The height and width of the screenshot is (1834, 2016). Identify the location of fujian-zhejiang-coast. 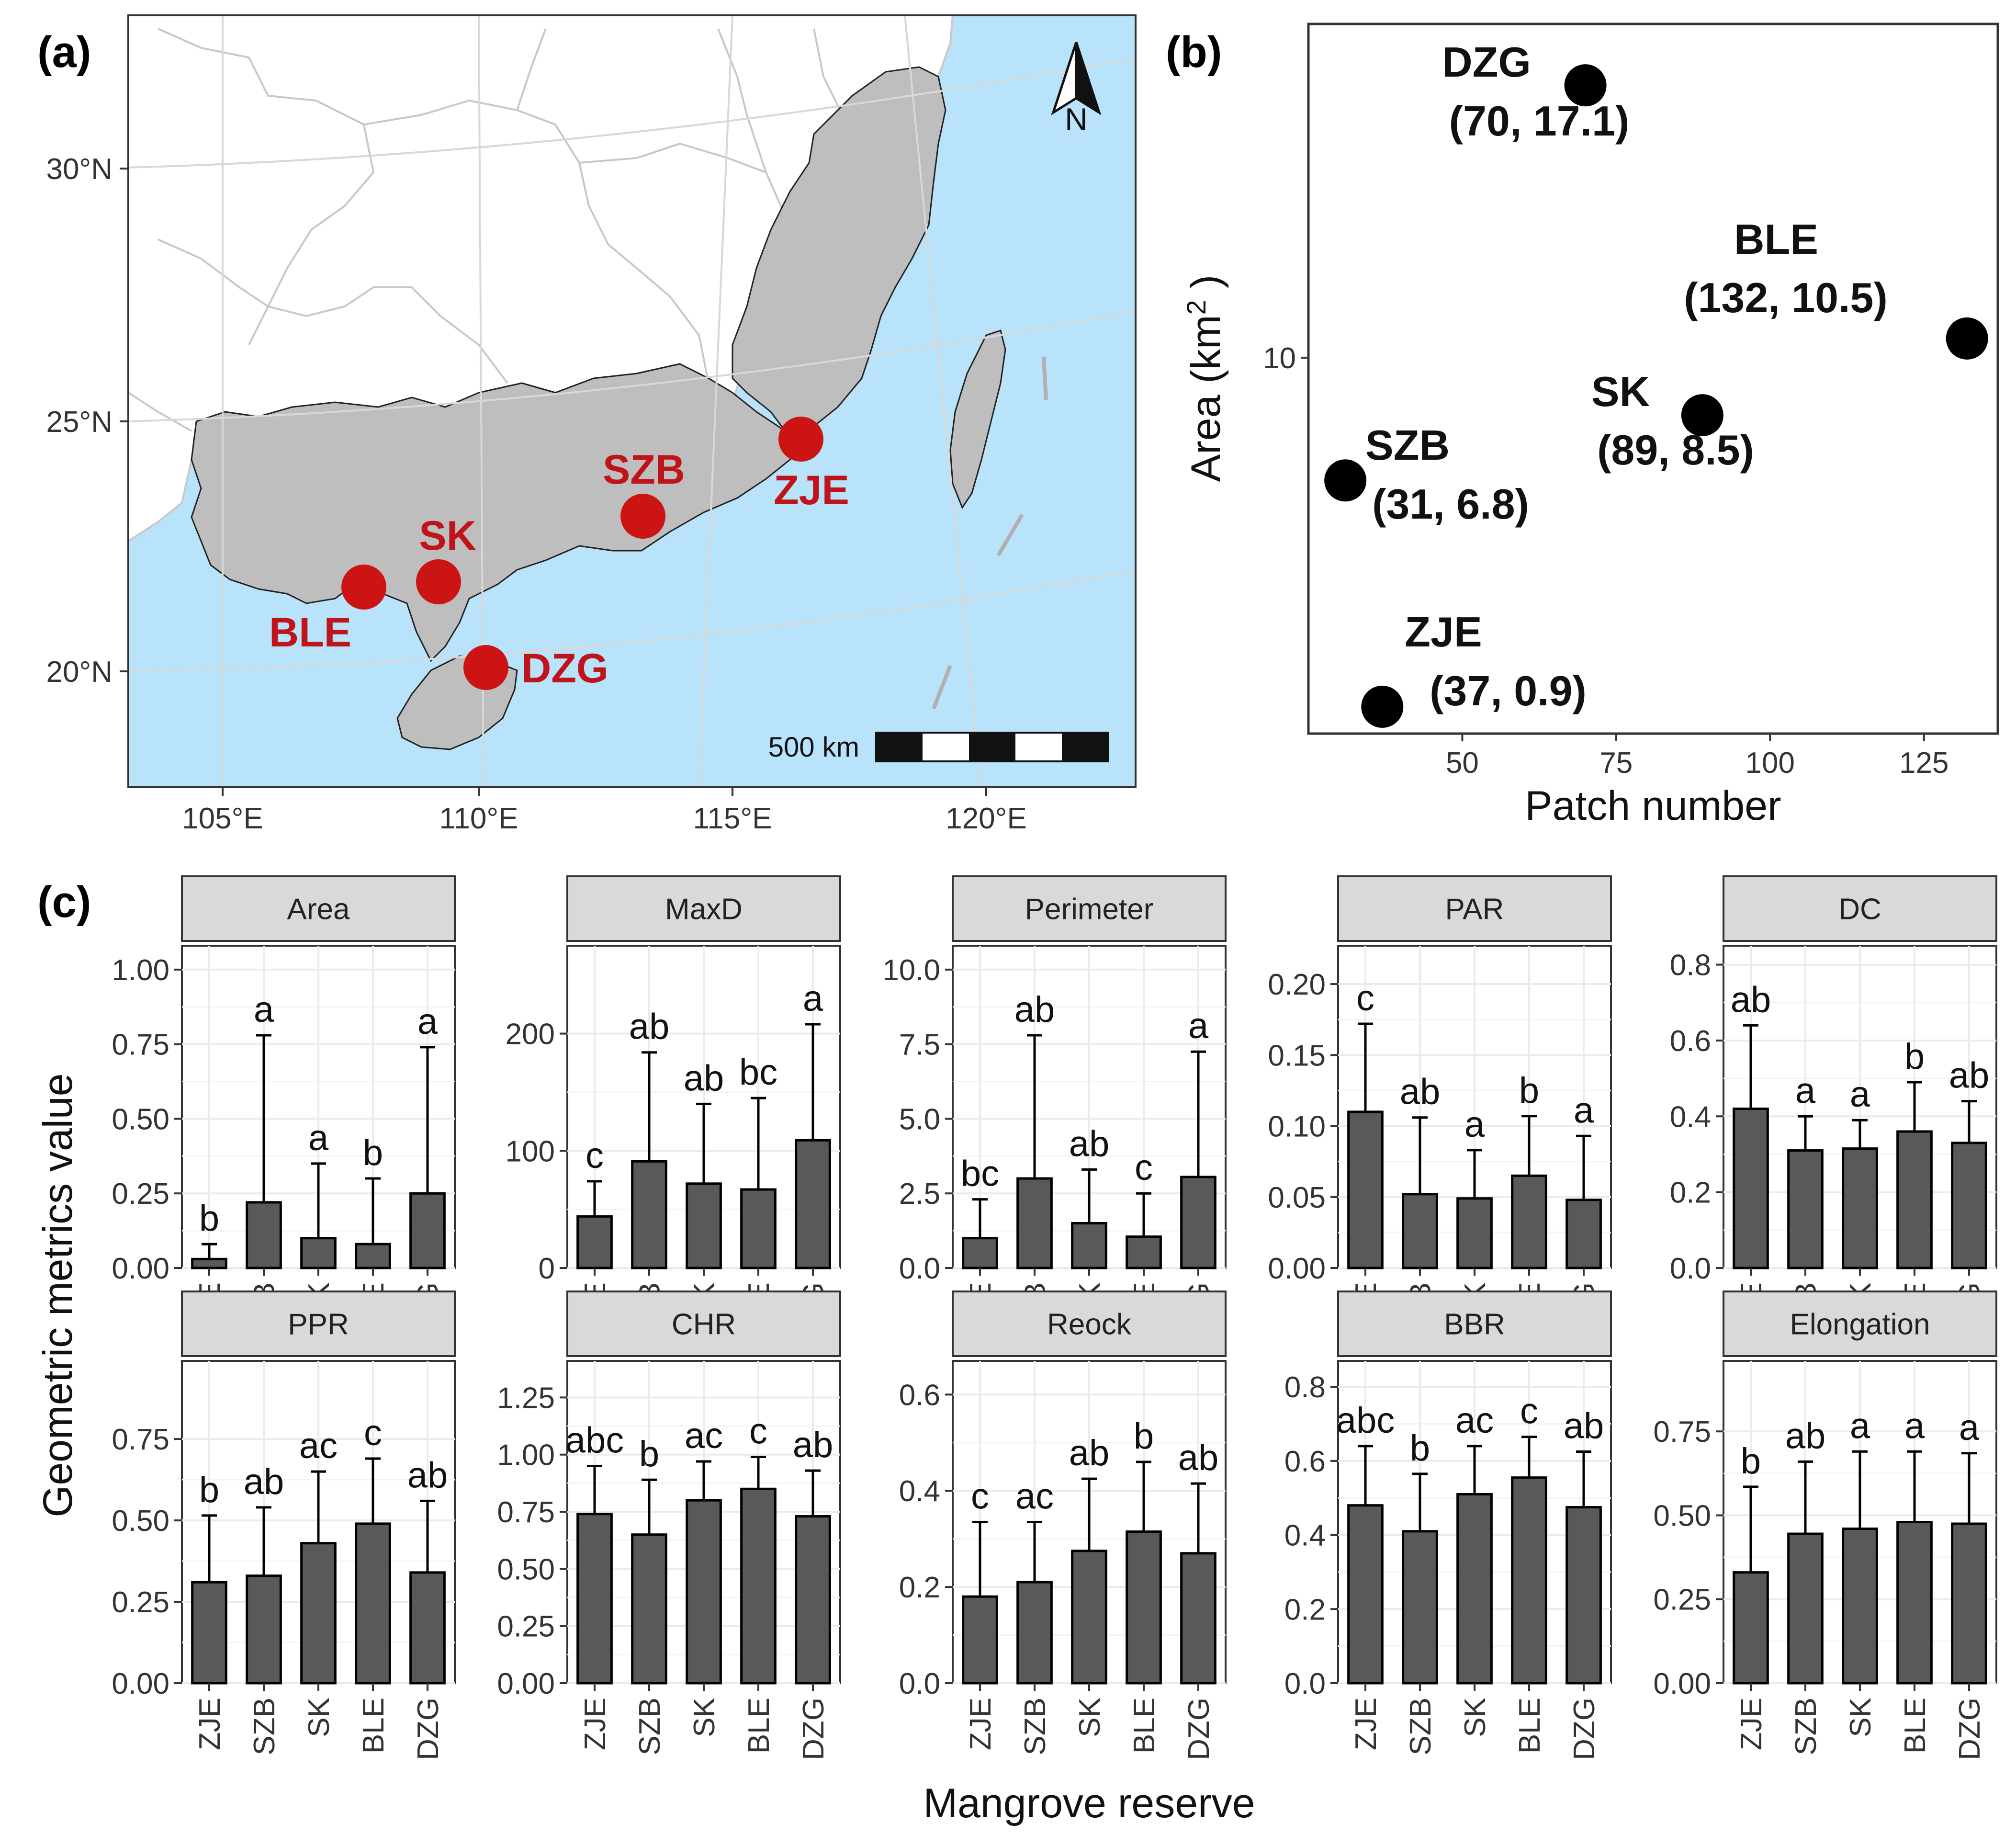
(839, 254).